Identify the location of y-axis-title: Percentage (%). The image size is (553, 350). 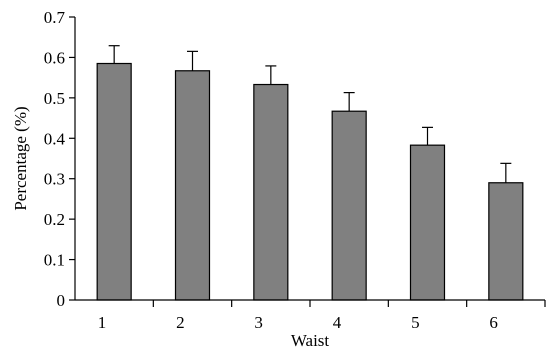
(20, 158).